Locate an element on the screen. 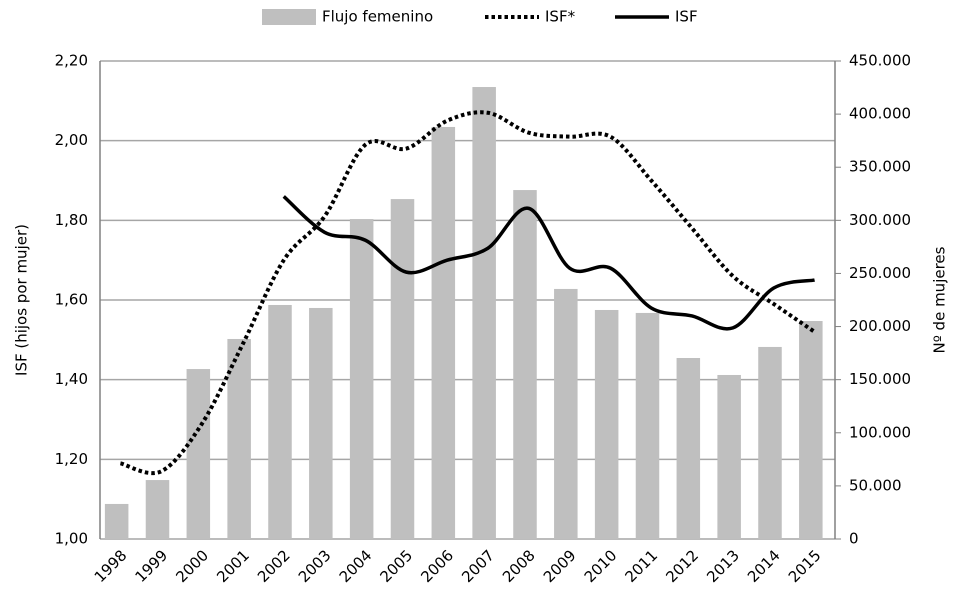  x-tick-label: 2010 is located at coordinates (601, 566).